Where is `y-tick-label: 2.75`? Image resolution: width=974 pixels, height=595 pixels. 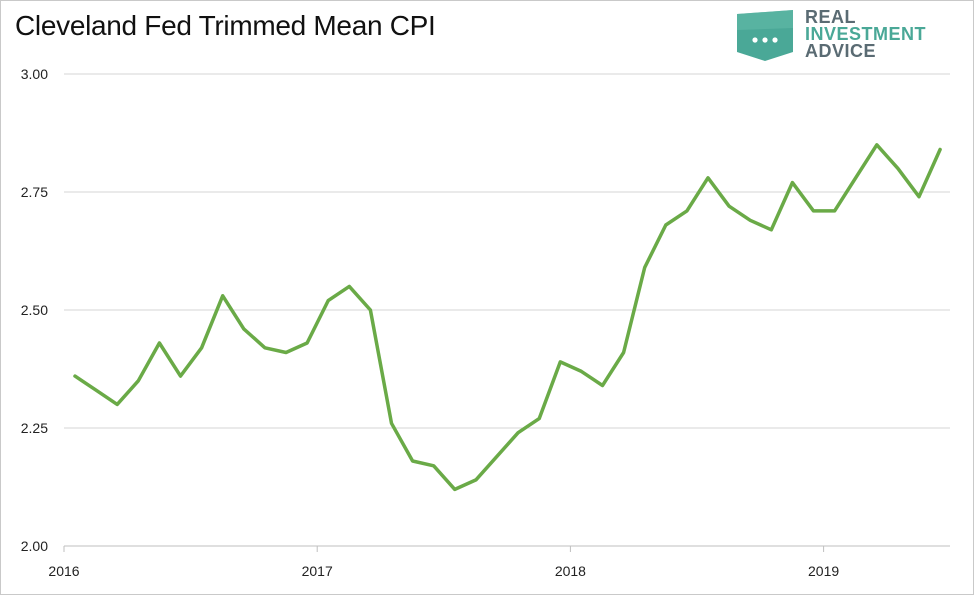
y-tick-label: 2.75 is located at coordinates (34, 192).